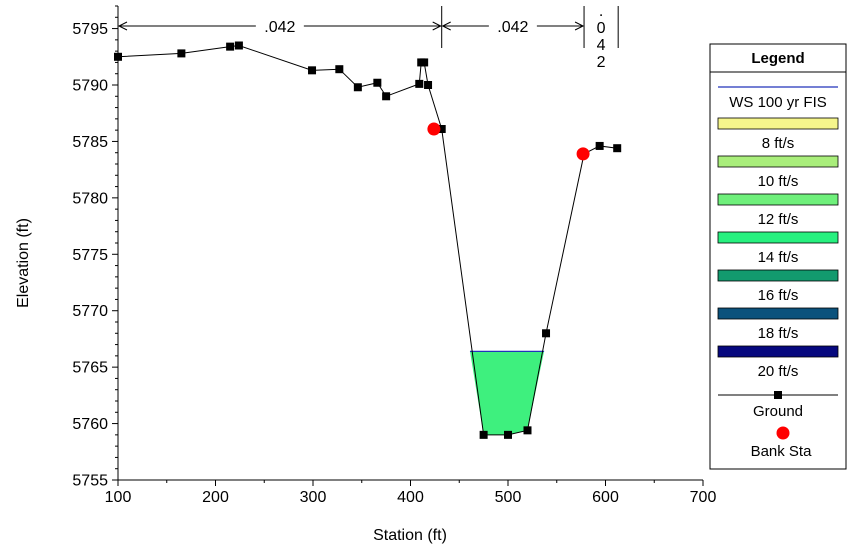 This screenshot has height=553, width=855. Describe the element at coordinates (410, 535) in the screenshot. I see `x-axis-label: Station (ft)` at that location.